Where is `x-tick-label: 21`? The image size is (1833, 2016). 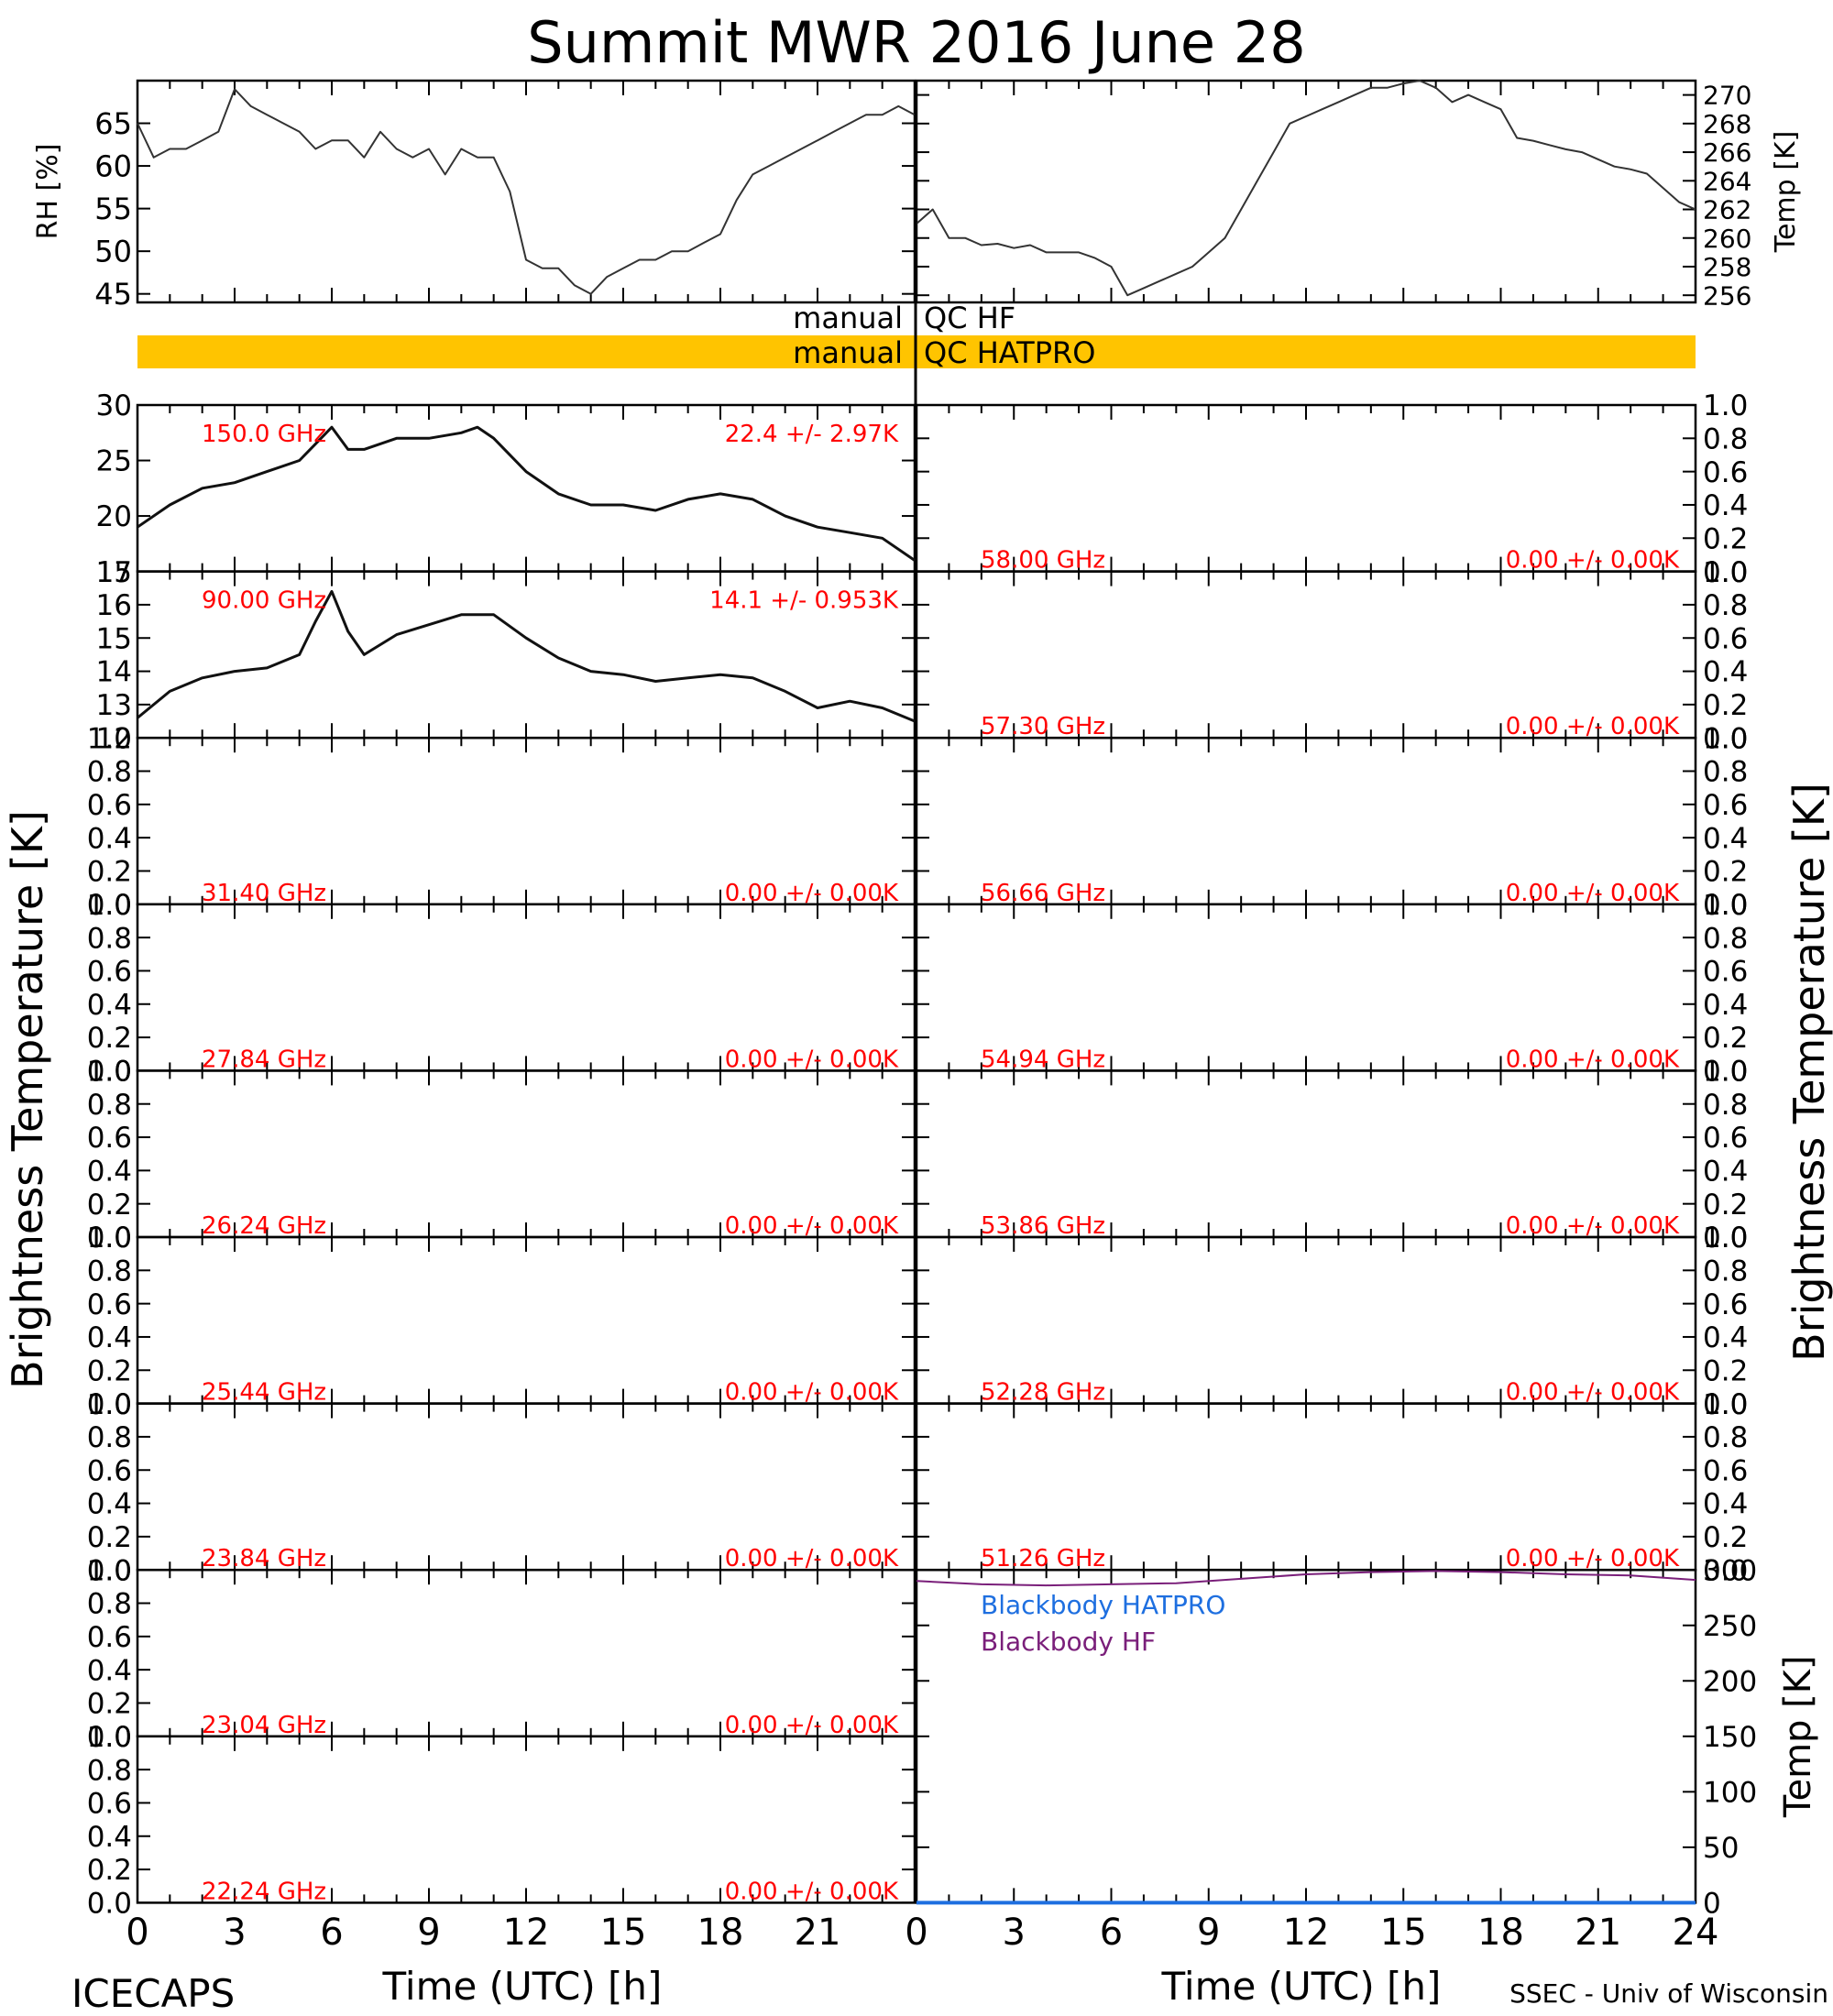
x-tick-label: 21 is located at coordinates (818, 1933).